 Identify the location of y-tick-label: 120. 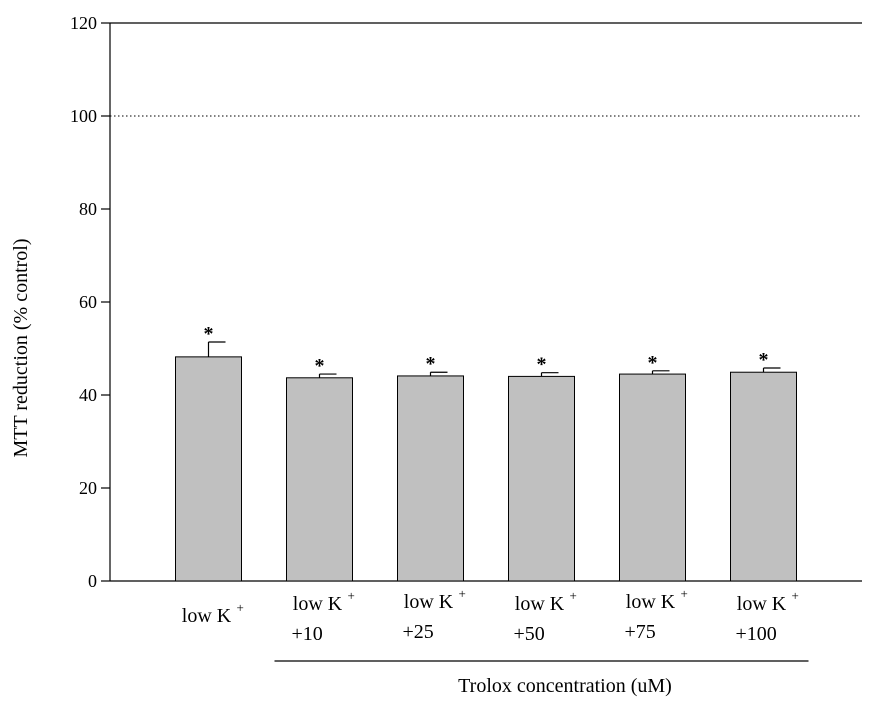
(83, 23).